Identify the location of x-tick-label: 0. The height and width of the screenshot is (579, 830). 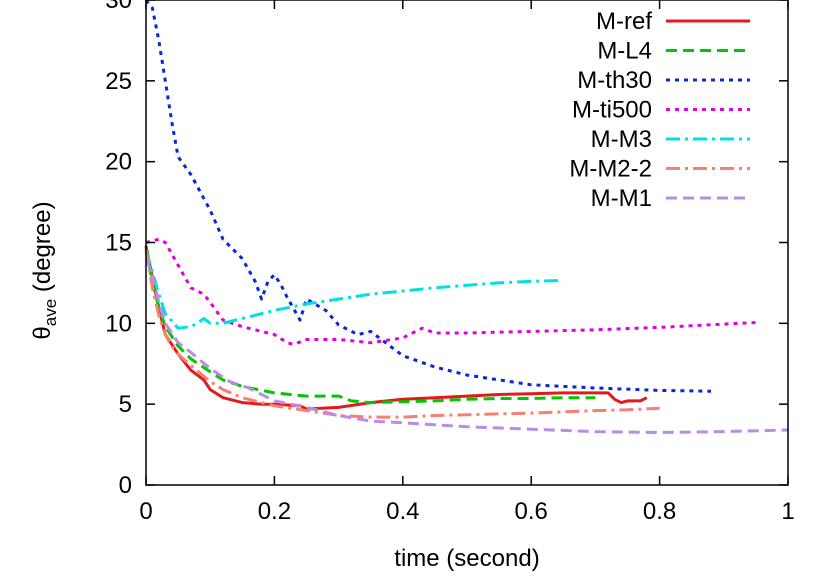
(145, 511).